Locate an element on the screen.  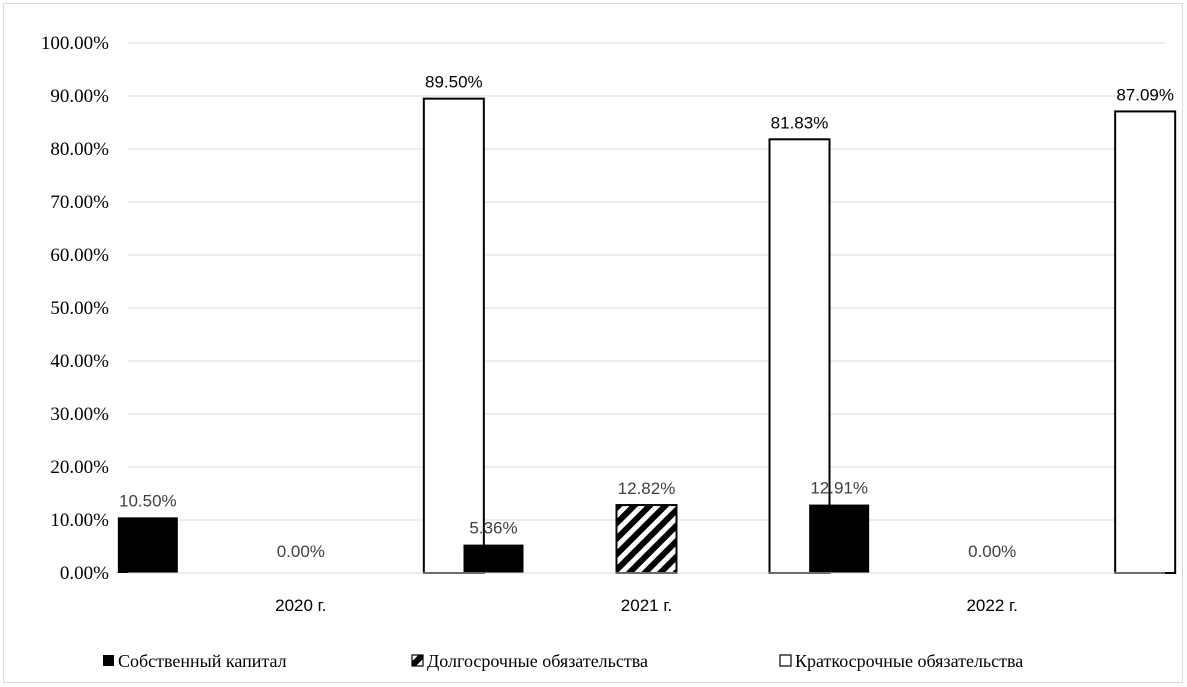
data-label: 89.50% is located at coordinates (454, 82).